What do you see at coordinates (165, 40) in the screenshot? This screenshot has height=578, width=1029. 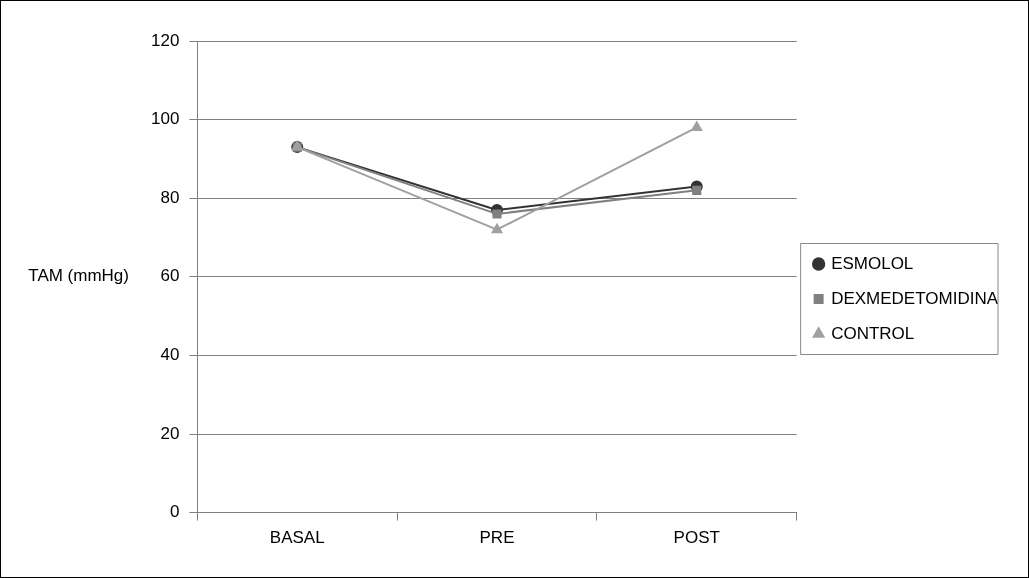 I see `y-tick-label: 120` at bounding box center [165, 40].